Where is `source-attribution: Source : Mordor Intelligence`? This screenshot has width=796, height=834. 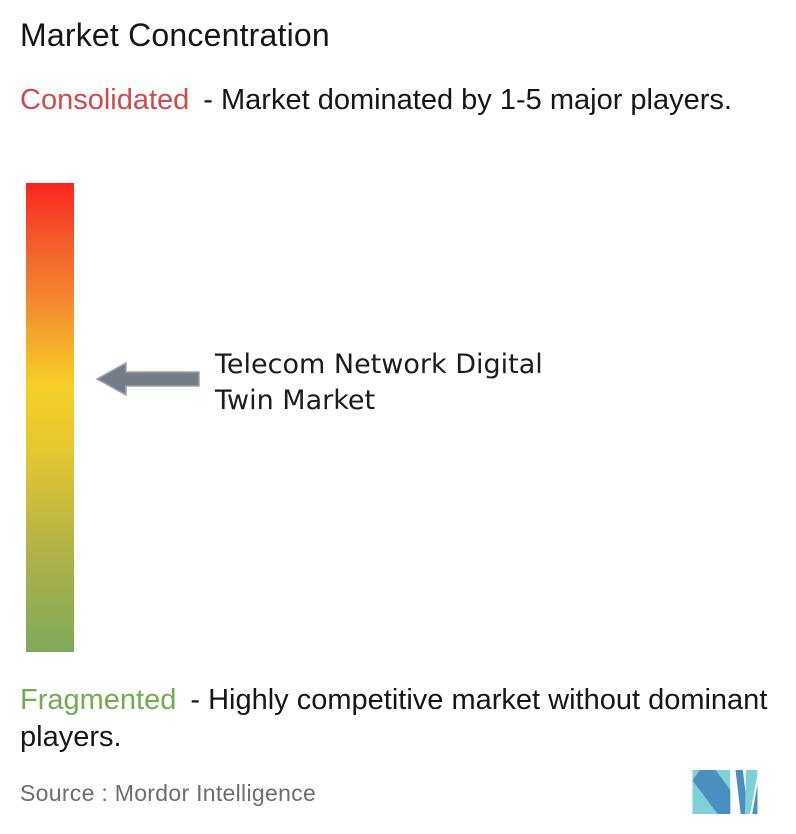
source-attribution: Source : Mordor Intelligence is located at coordinates (168, 793).